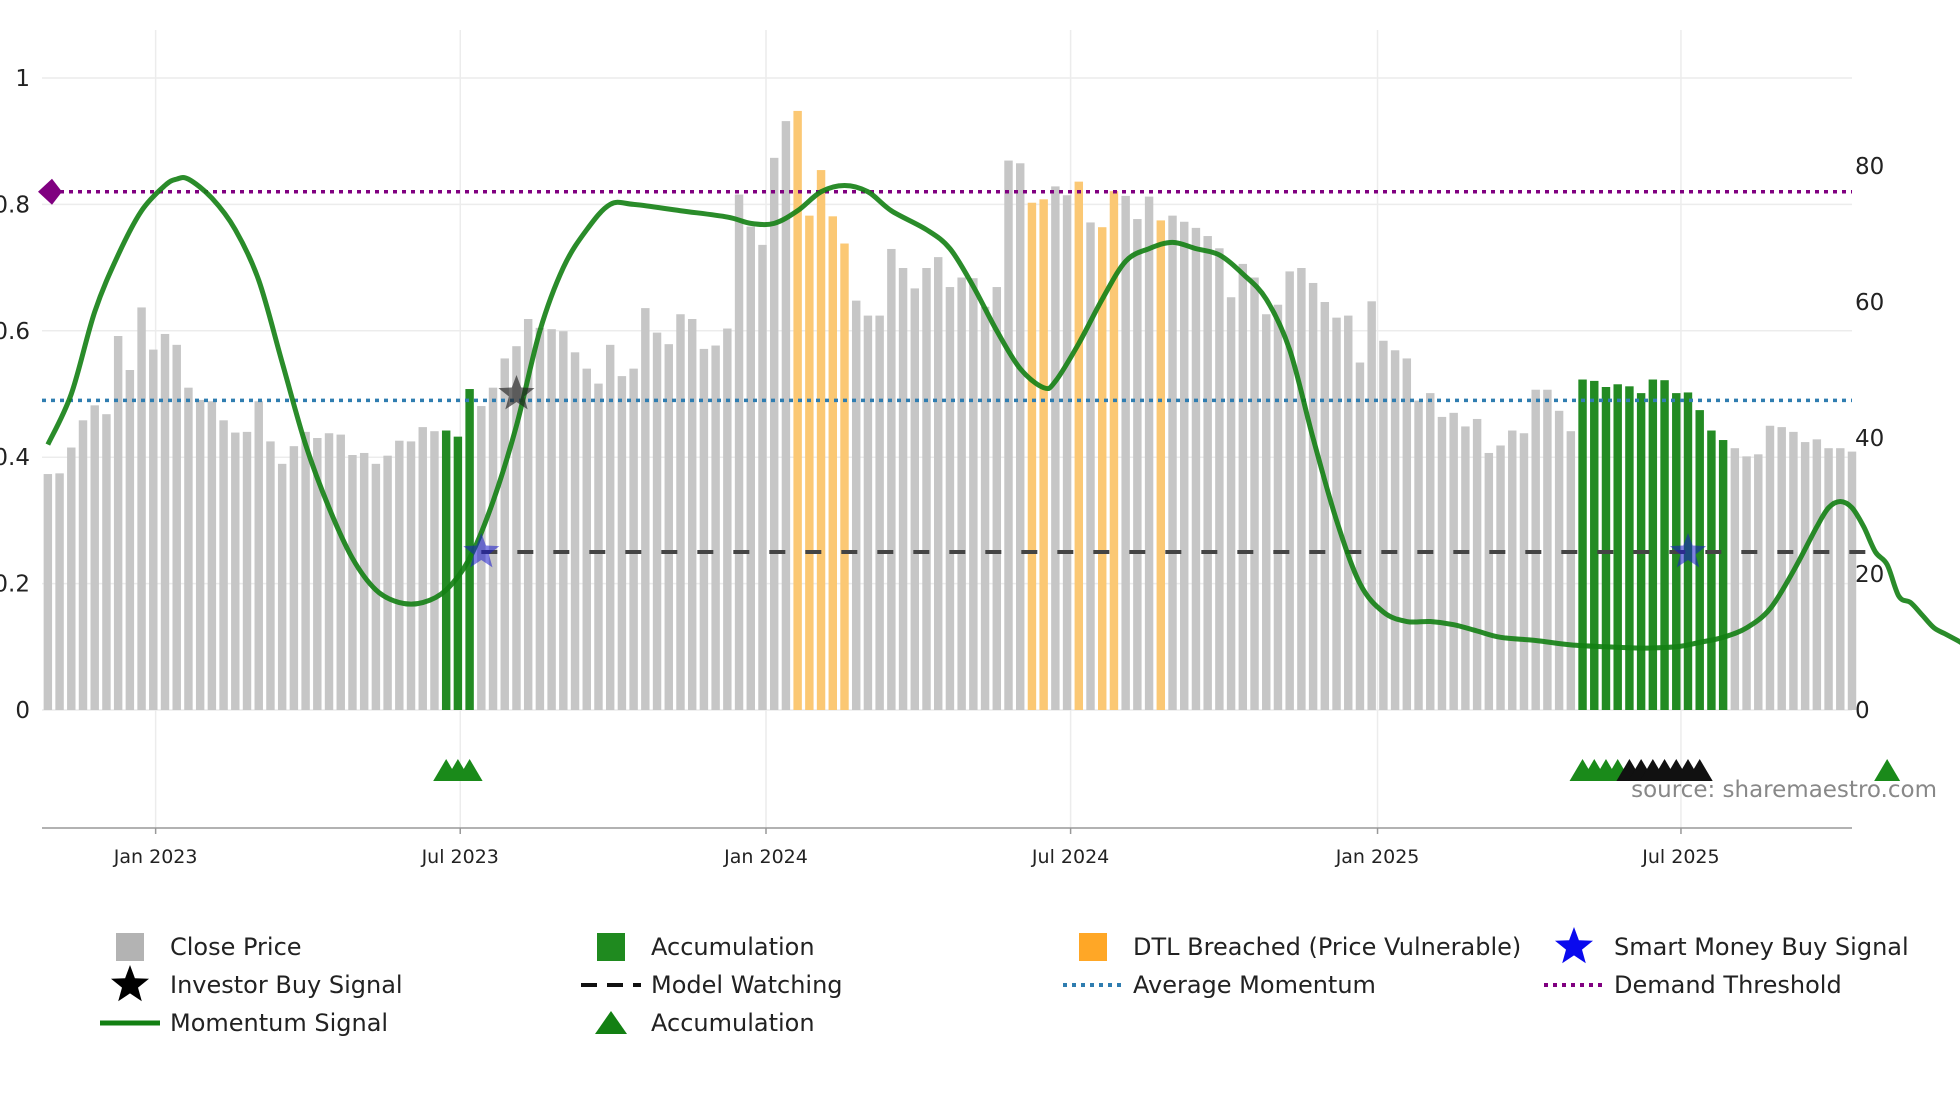 Image resolution: width=1960 pixels, height=1102 pixels. Describe the element at coordinates (1574, 945) in the screenshot. I see `legend-star-blue-icon` at that location.